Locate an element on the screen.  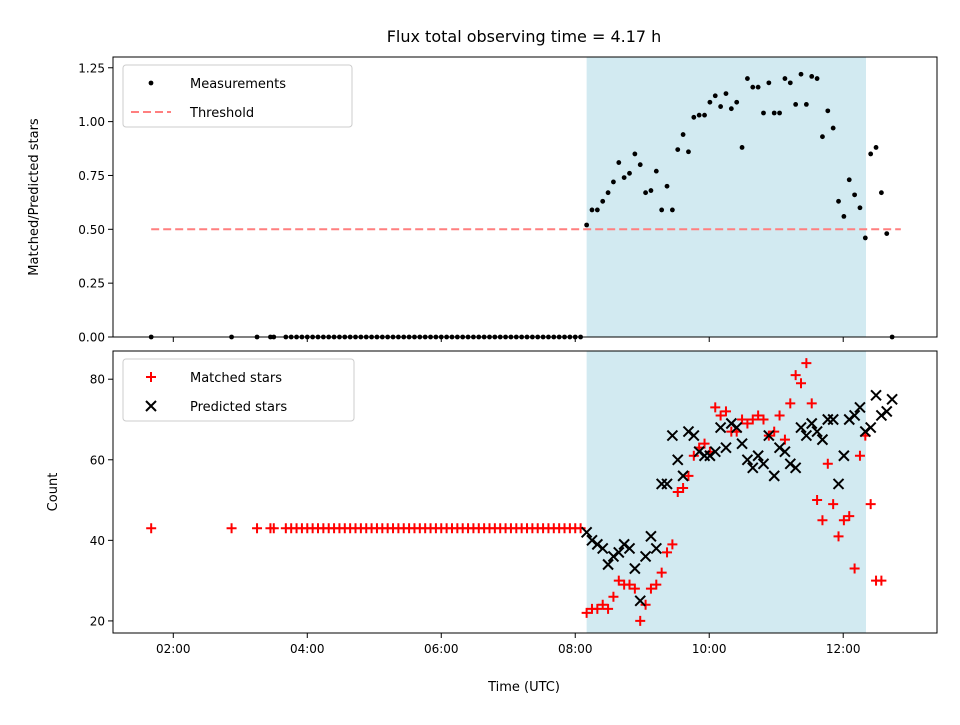
legend: Matched stars Predicted stars is located at coordinates (238, 390).